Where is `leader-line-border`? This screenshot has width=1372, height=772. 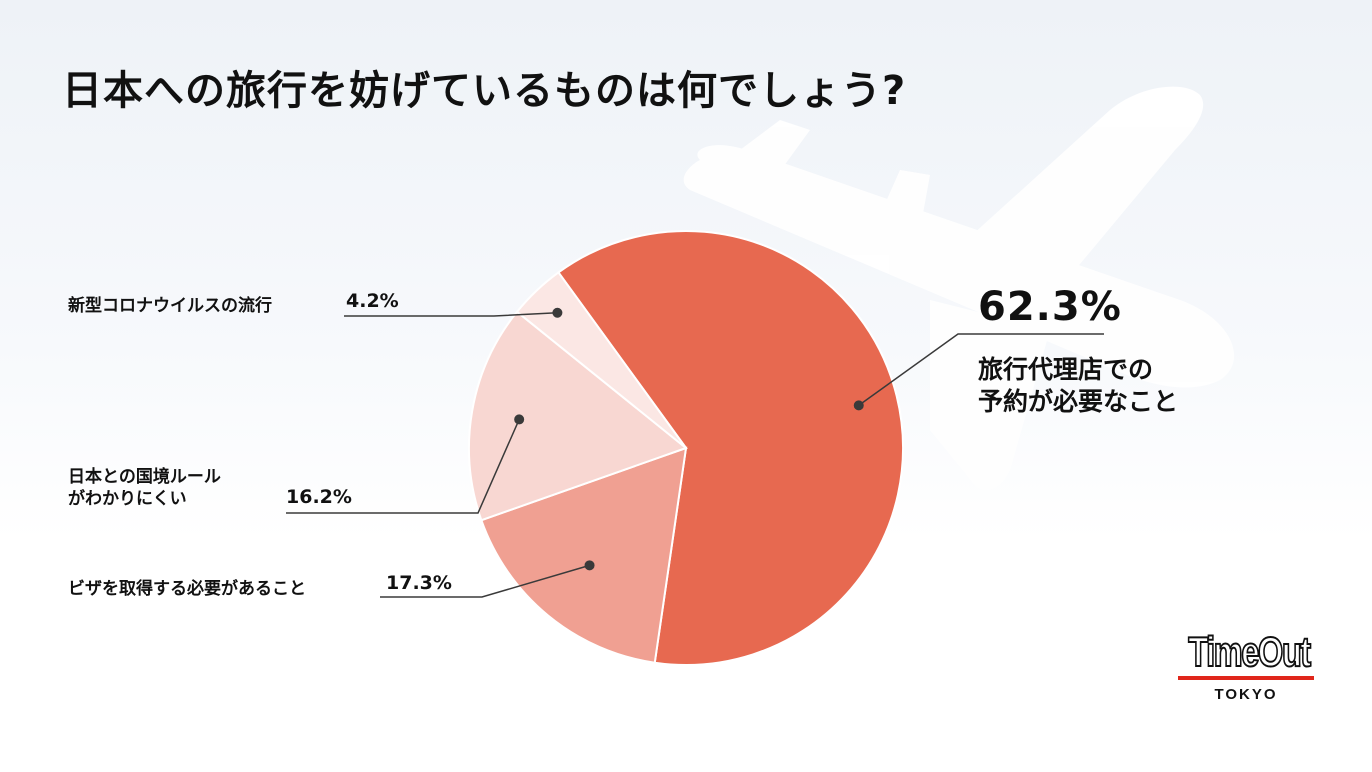 leader-line-border is located at coordinates (403, 466).